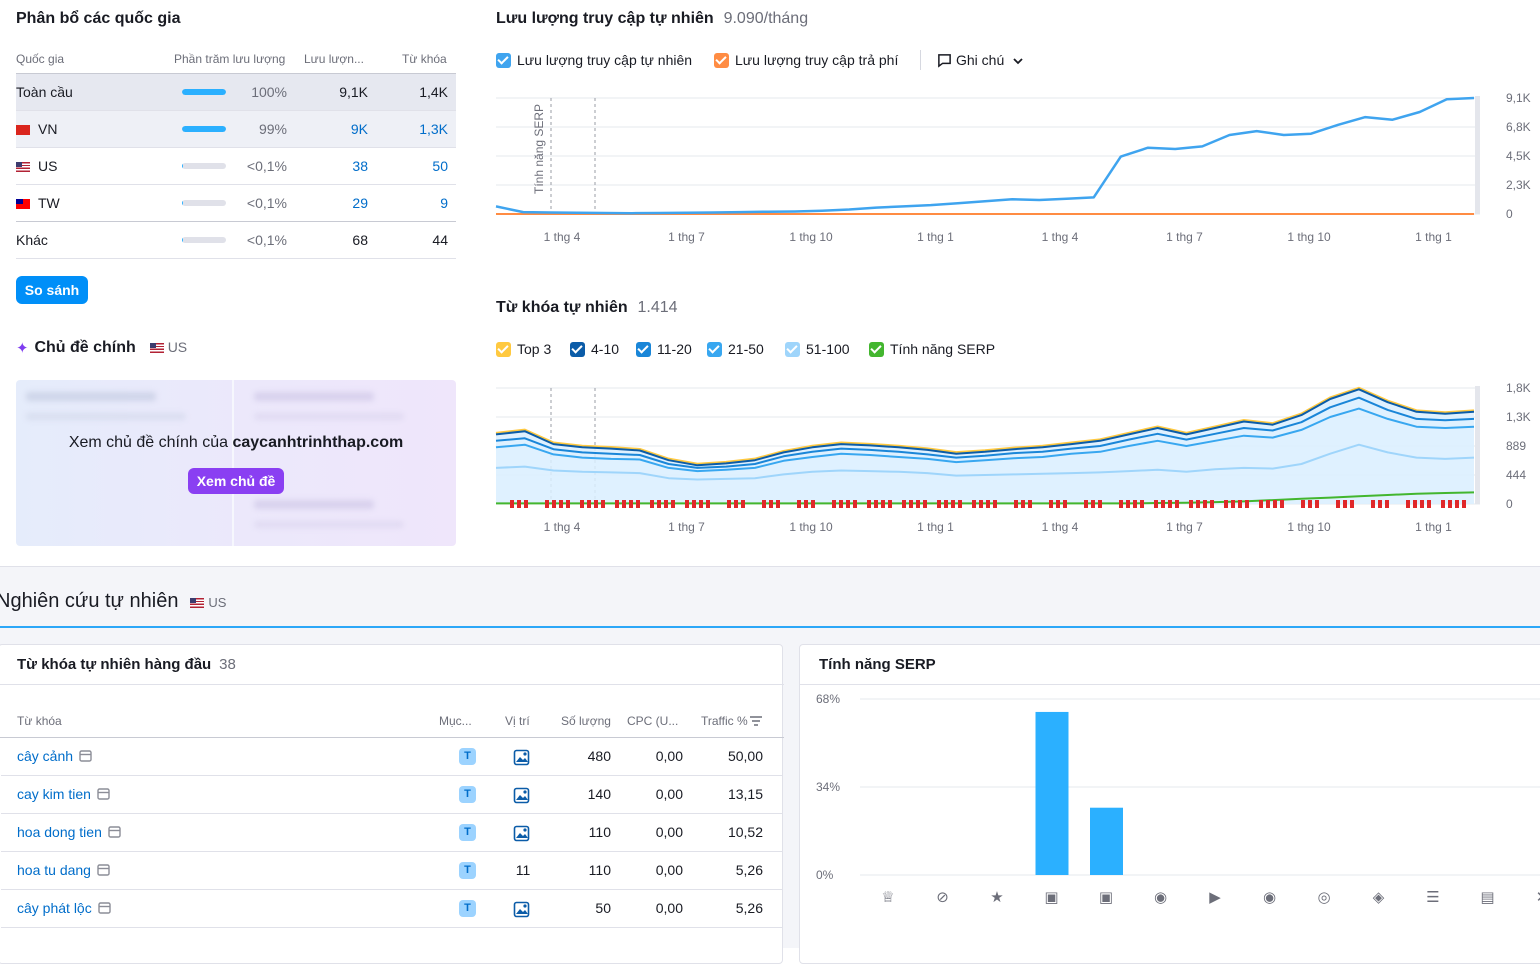 The width and height of the screenshot is (1540, 964). What do you see at coordinates (1477, 155) in the screenshot?
I see `range-handle` at bounding box center [1477, 155].